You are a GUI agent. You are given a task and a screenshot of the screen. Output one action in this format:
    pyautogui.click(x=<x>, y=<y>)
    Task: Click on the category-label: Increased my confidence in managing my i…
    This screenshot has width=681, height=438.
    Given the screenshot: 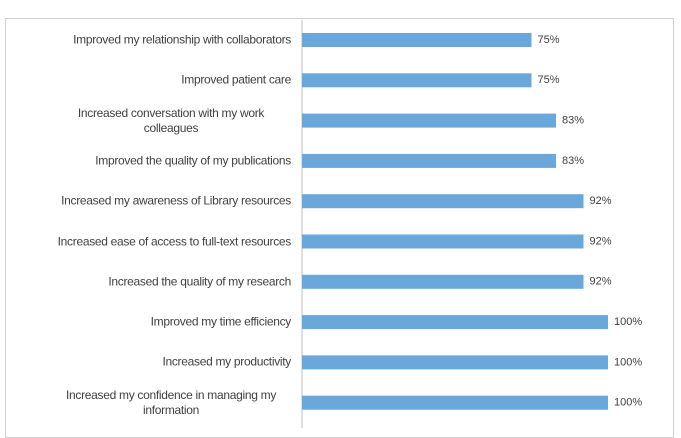 What is the action you would take?
    pyautogui.click(x=171, y=402)
    